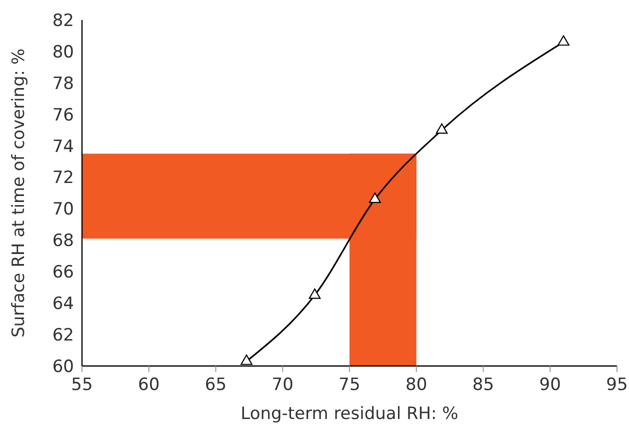  What do you see at coordinates (349, 414) in the screenshot?
I see `x-axis-title: Long-term residual RH: %` at bounding box center [349, 414].